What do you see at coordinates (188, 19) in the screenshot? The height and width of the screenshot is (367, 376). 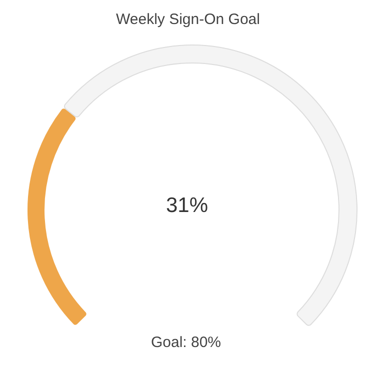 I see `chart-title: Weekly Sign-On Goal` at bounding box center [188, 19].